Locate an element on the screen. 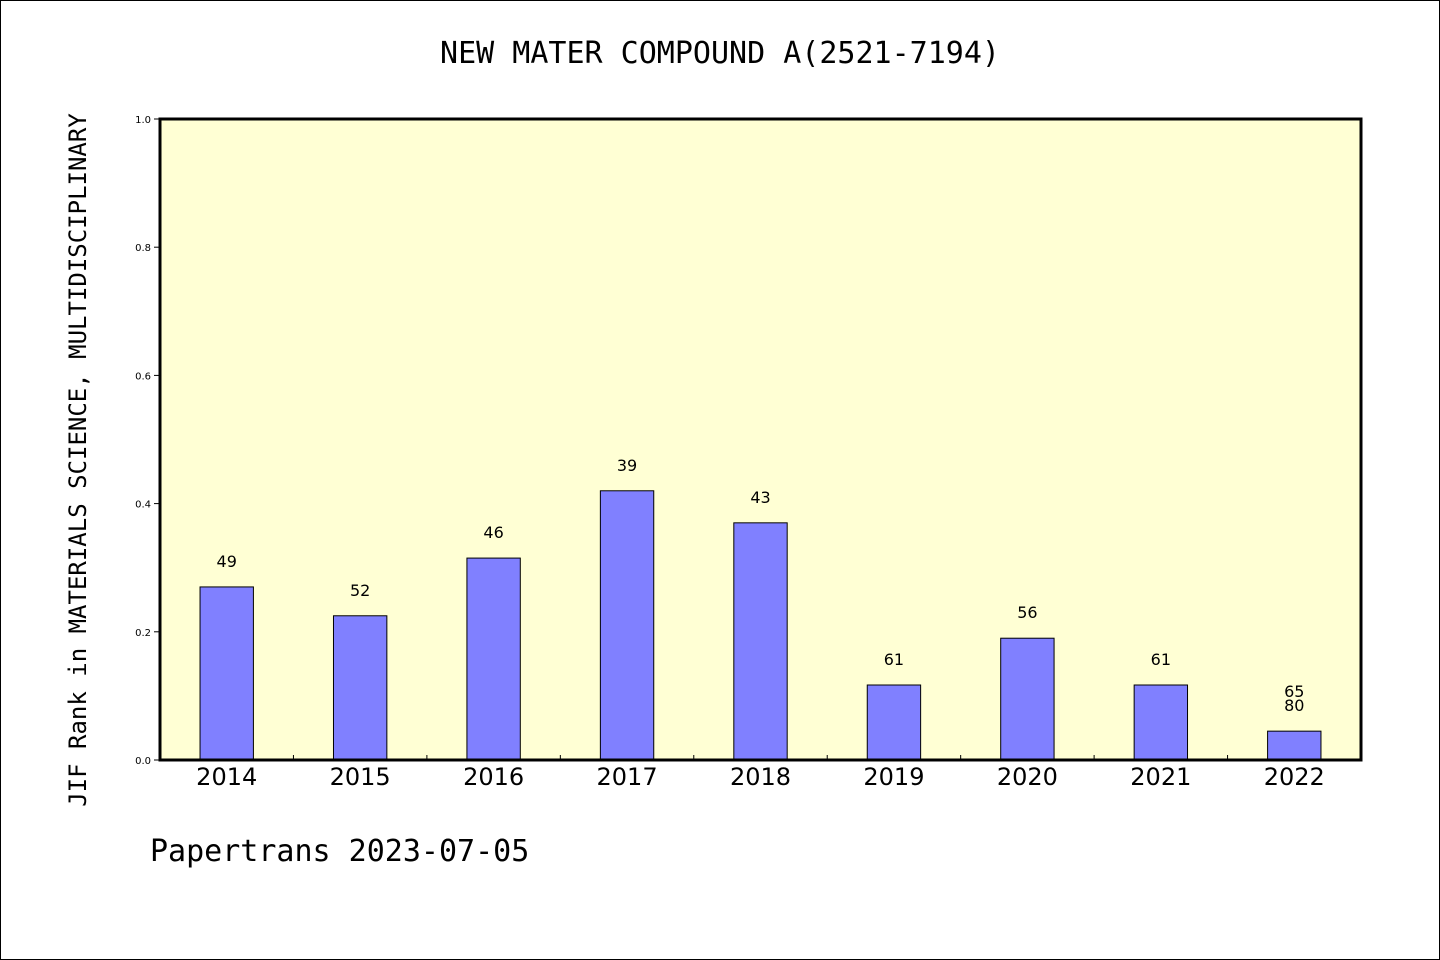 The width and height of the screenshot is (1440, 960). x-tick-label: 2018 is located at coordinates (760, 777).